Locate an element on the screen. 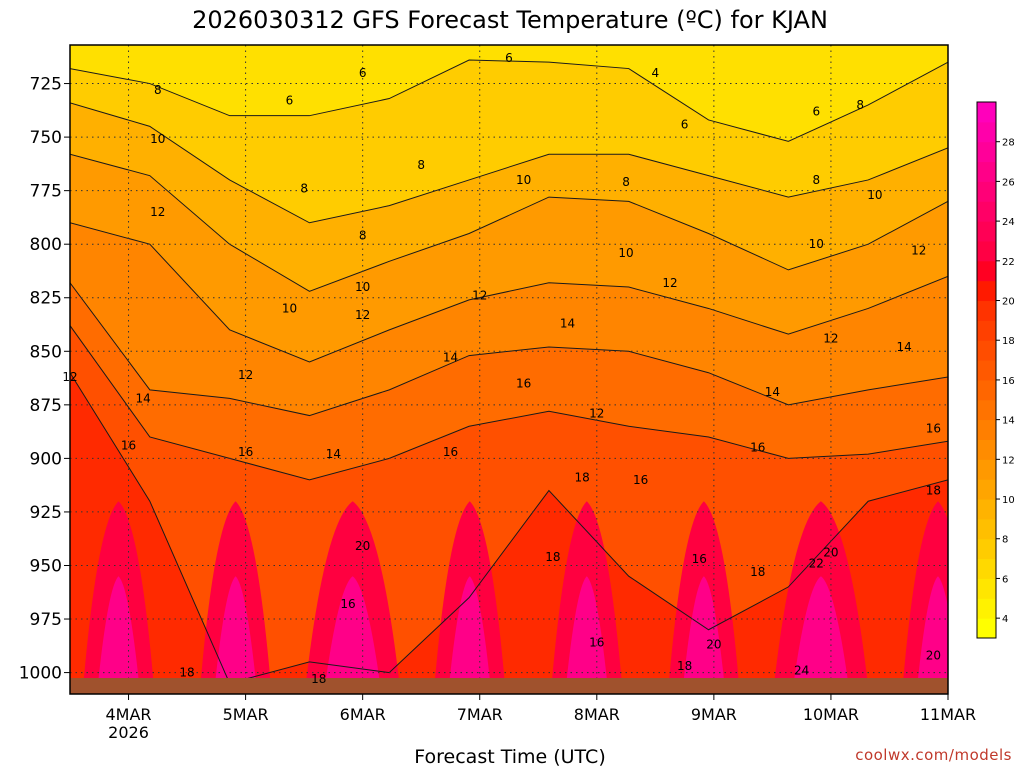 The image size is (1024, 768). y-tick-label: 825 is located at coordinates (46, 299).